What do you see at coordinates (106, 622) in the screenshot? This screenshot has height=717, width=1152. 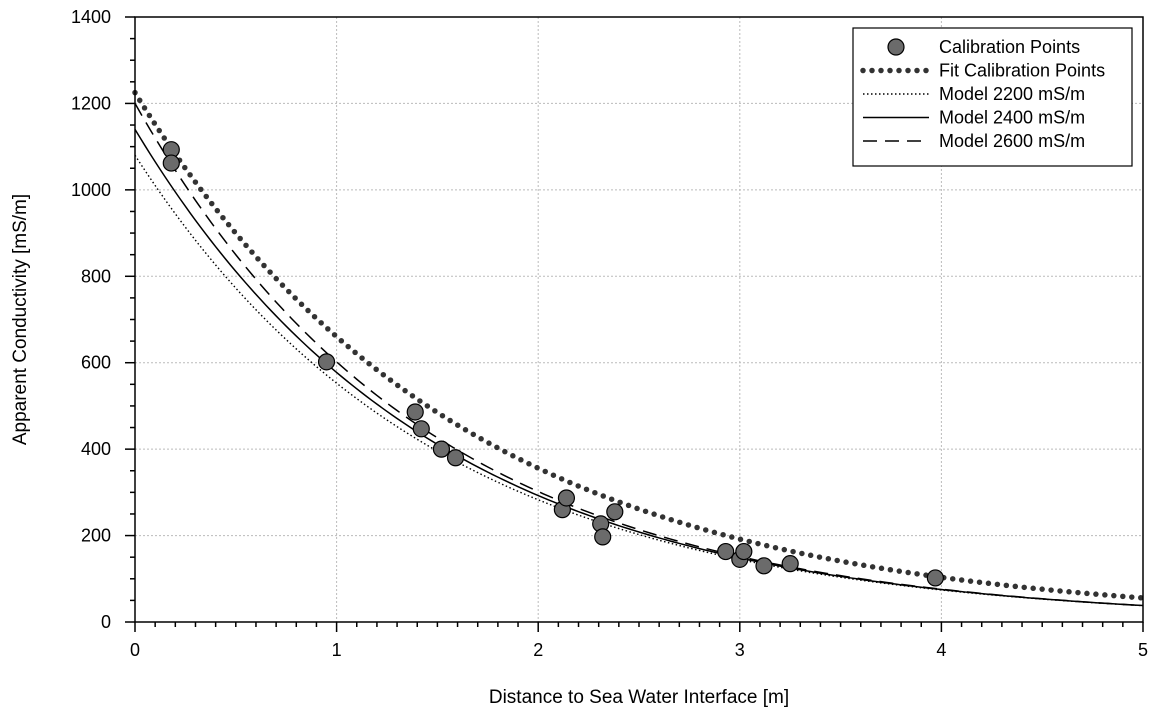 I see `y-tick-label: 0` at bounding box center [106, 622].